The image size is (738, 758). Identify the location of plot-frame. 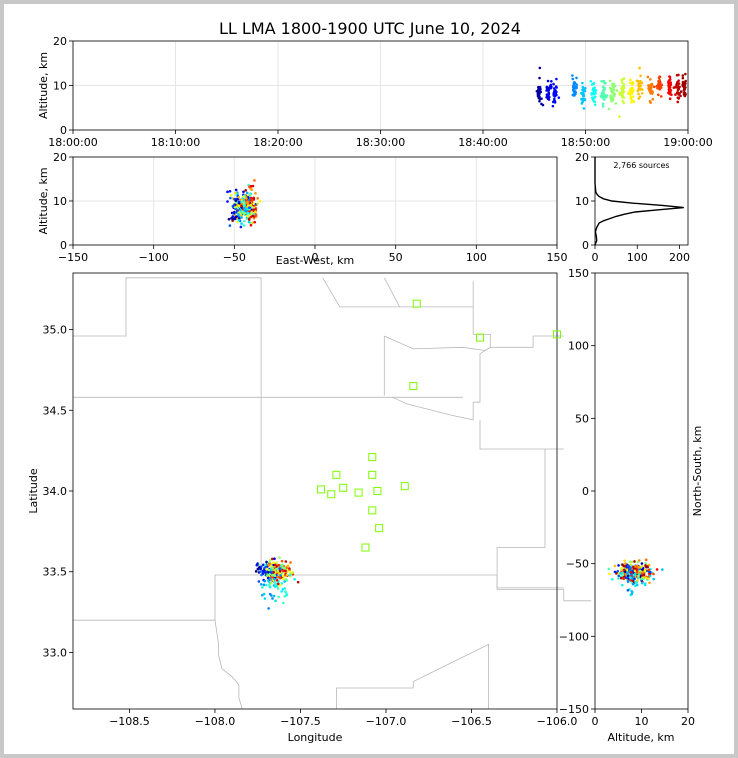
(380, 85).